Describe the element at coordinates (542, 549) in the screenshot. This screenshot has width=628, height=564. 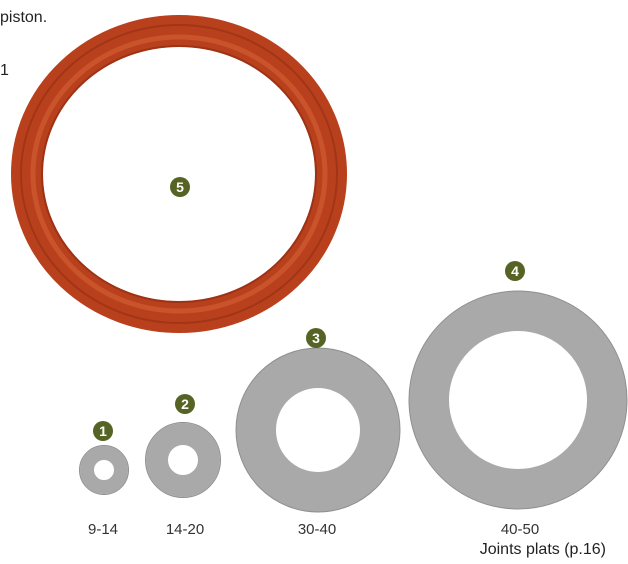
I see `caption-joints-plats: Joints plats (p.16)` at that location.